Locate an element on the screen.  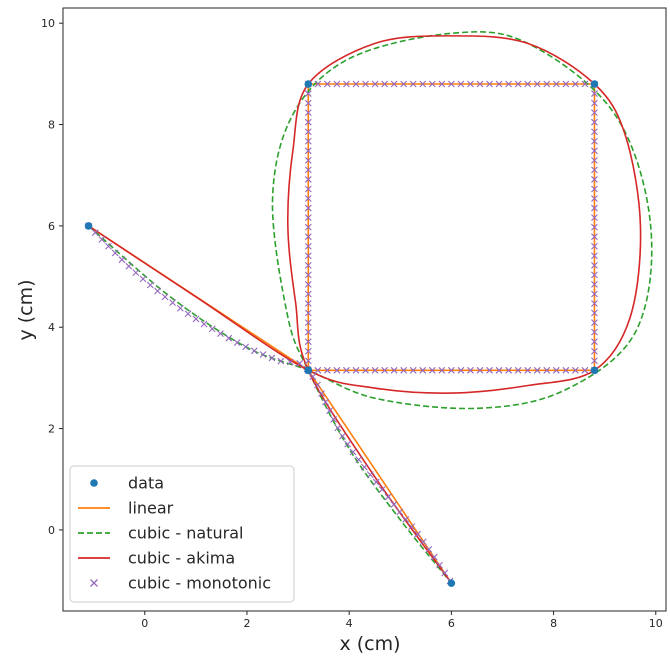
x-tick-label: 8 is located at coordinates (553, 623).